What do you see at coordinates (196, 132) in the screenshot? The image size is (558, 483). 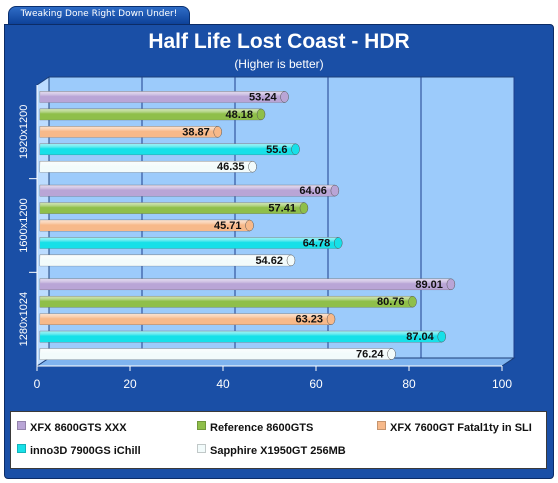 I see `bar-value-label: 38.87` at bounding box center [196, 132].